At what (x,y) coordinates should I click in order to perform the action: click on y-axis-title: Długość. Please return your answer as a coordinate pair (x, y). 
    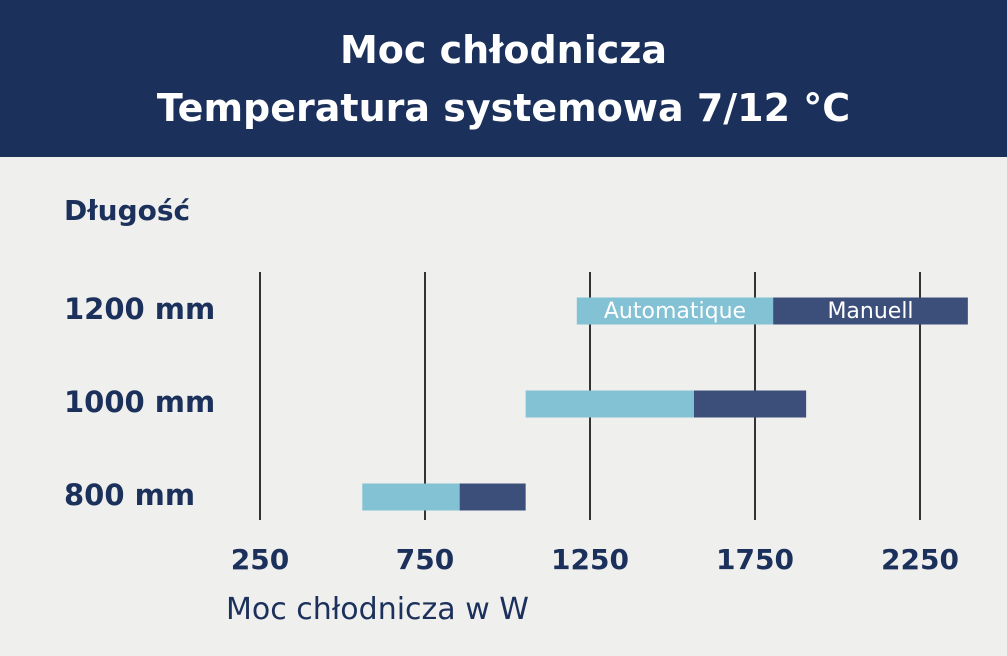
    Looking at the image, I should click on (127, 210).